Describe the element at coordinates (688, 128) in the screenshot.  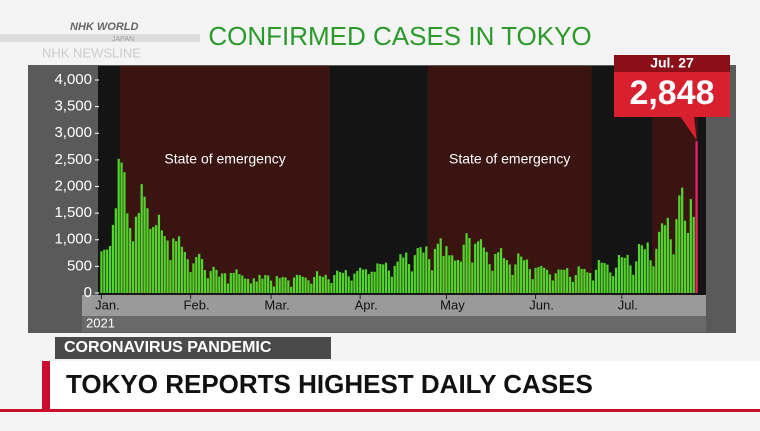
I see `callout-pointer` at that location.